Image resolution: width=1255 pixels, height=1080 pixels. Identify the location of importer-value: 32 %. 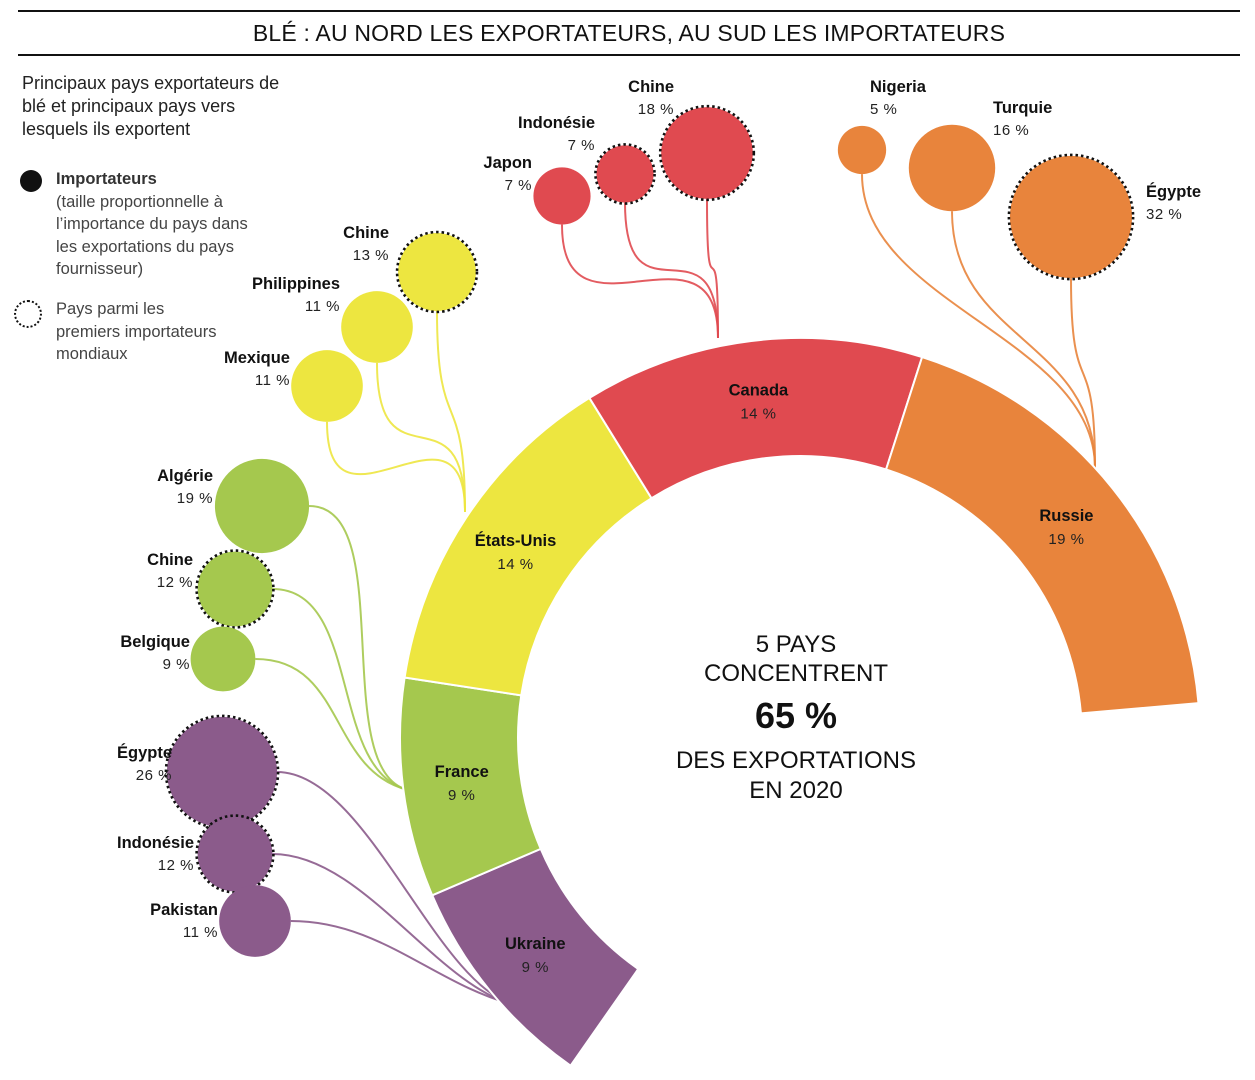
(1164, 214).